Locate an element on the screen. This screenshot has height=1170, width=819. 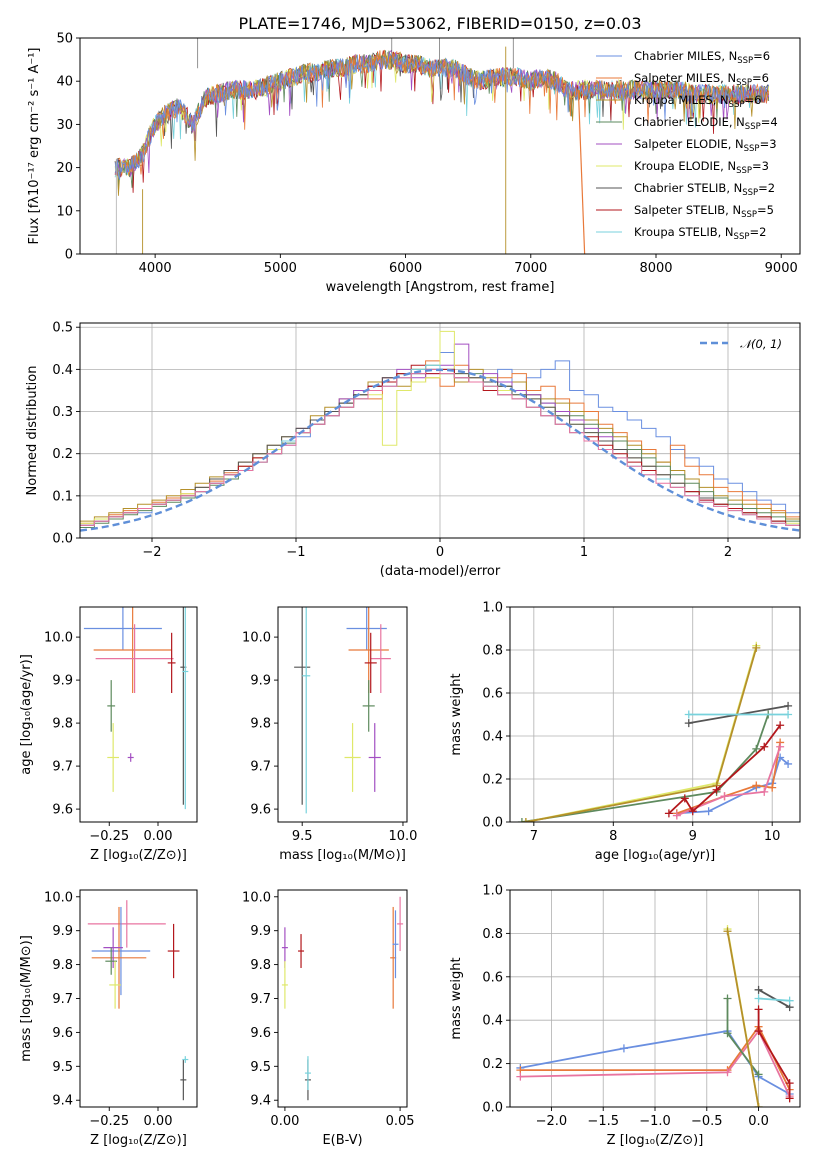
x-tick-label: −2.0 is located at coordinates (552, 1121).